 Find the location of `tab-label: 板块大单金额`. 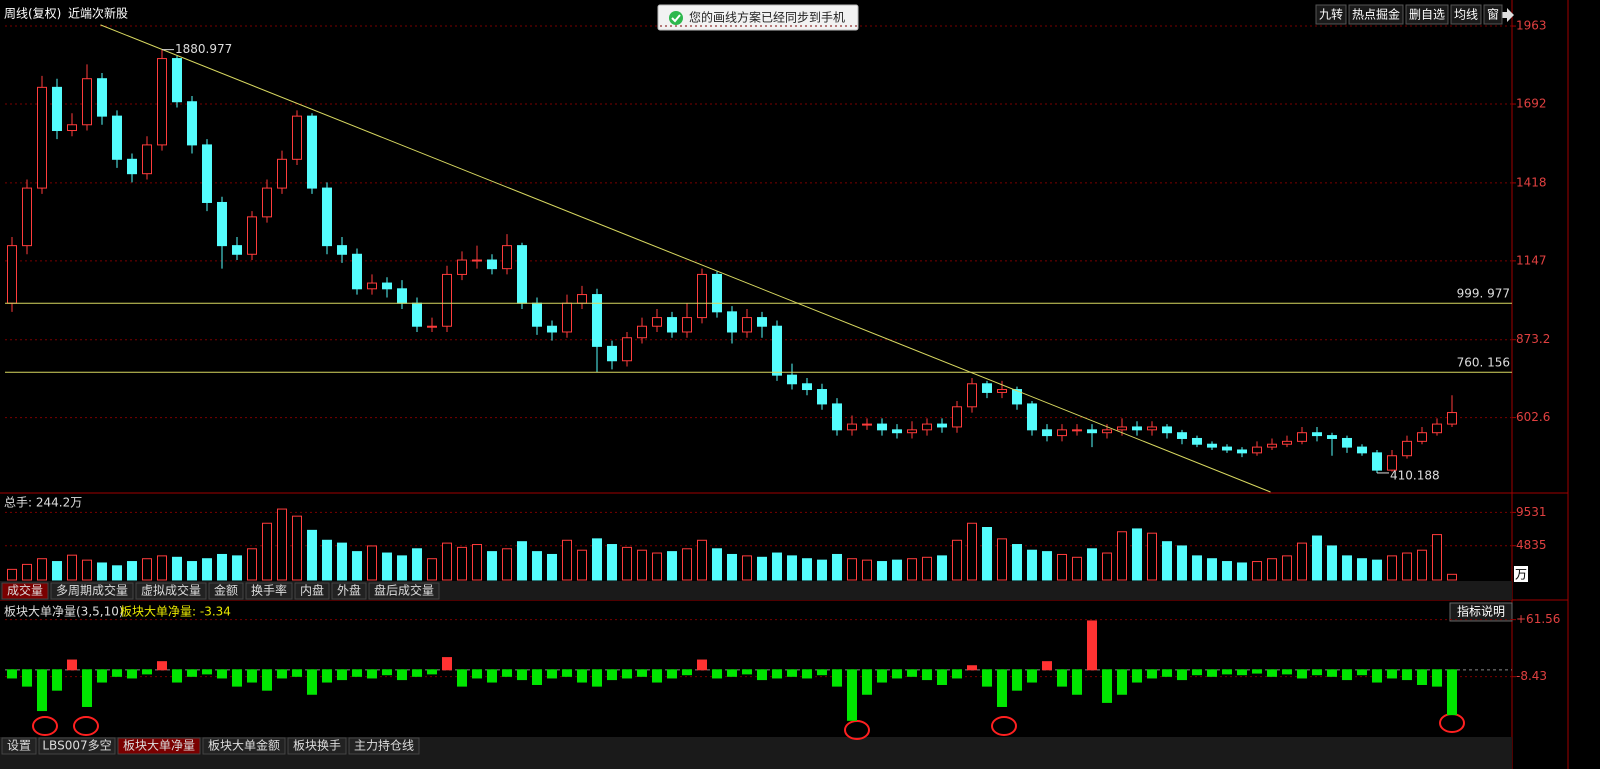

tab-label: 板块大单金额 is located at coordinates (244, 745).